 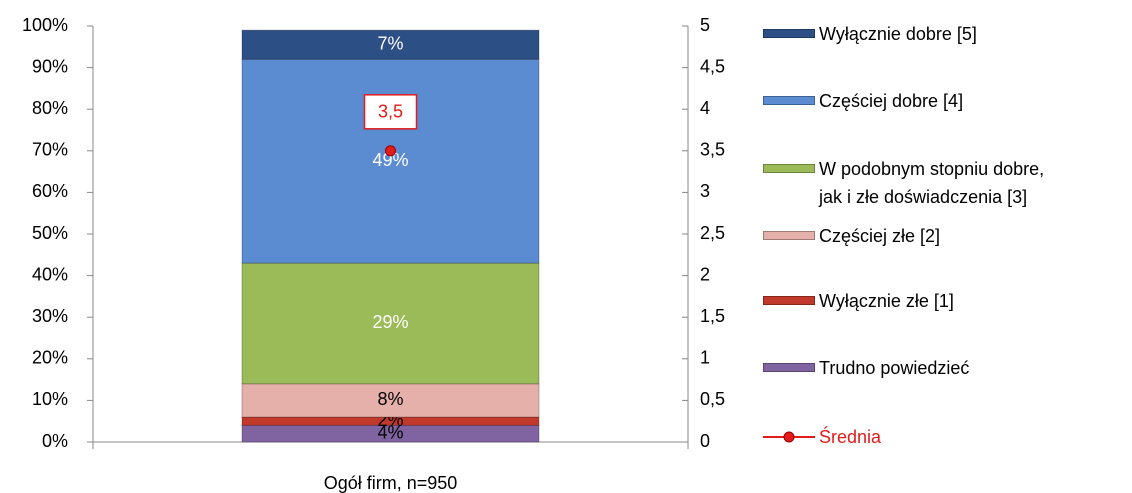 I want to click on y2-tick-label: 2, so click(x=705, y=274).